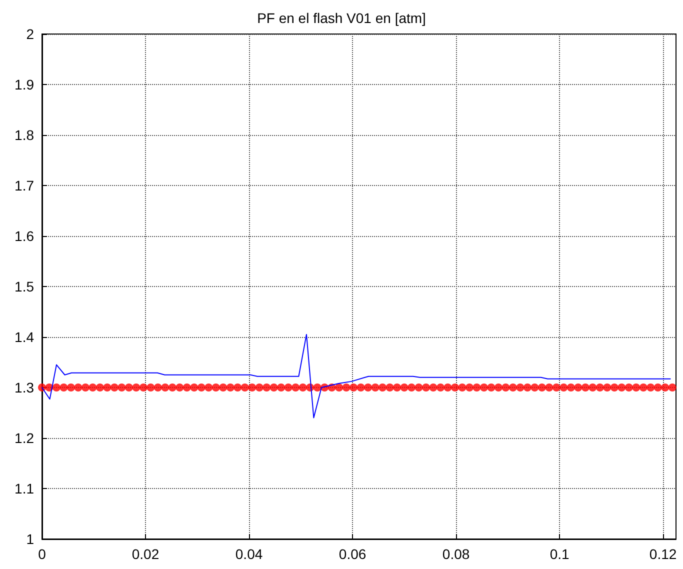 The image size is (683, 569). I want to click on y-tick-label: 1.6, so click(24, 236).